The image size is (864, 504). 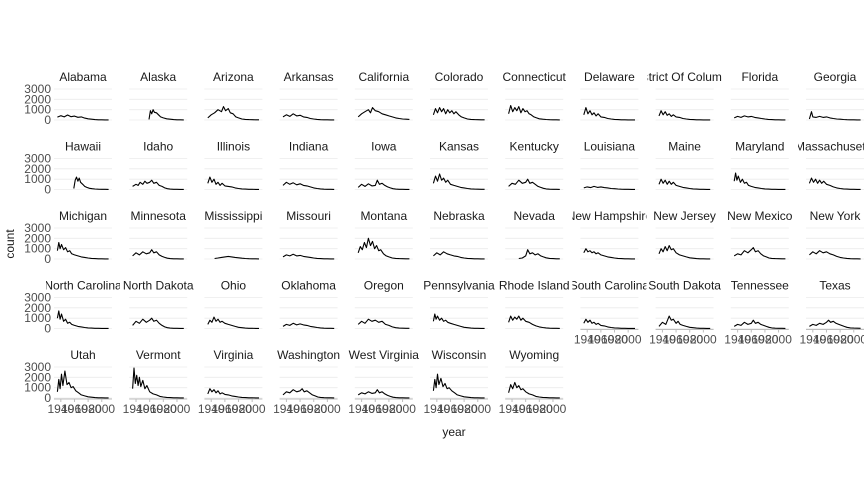 What do you see at coordinates (684, 234) in the screenshot?
I see `panel-new-jersey: New Jersey` at bounding box center [684, 234].